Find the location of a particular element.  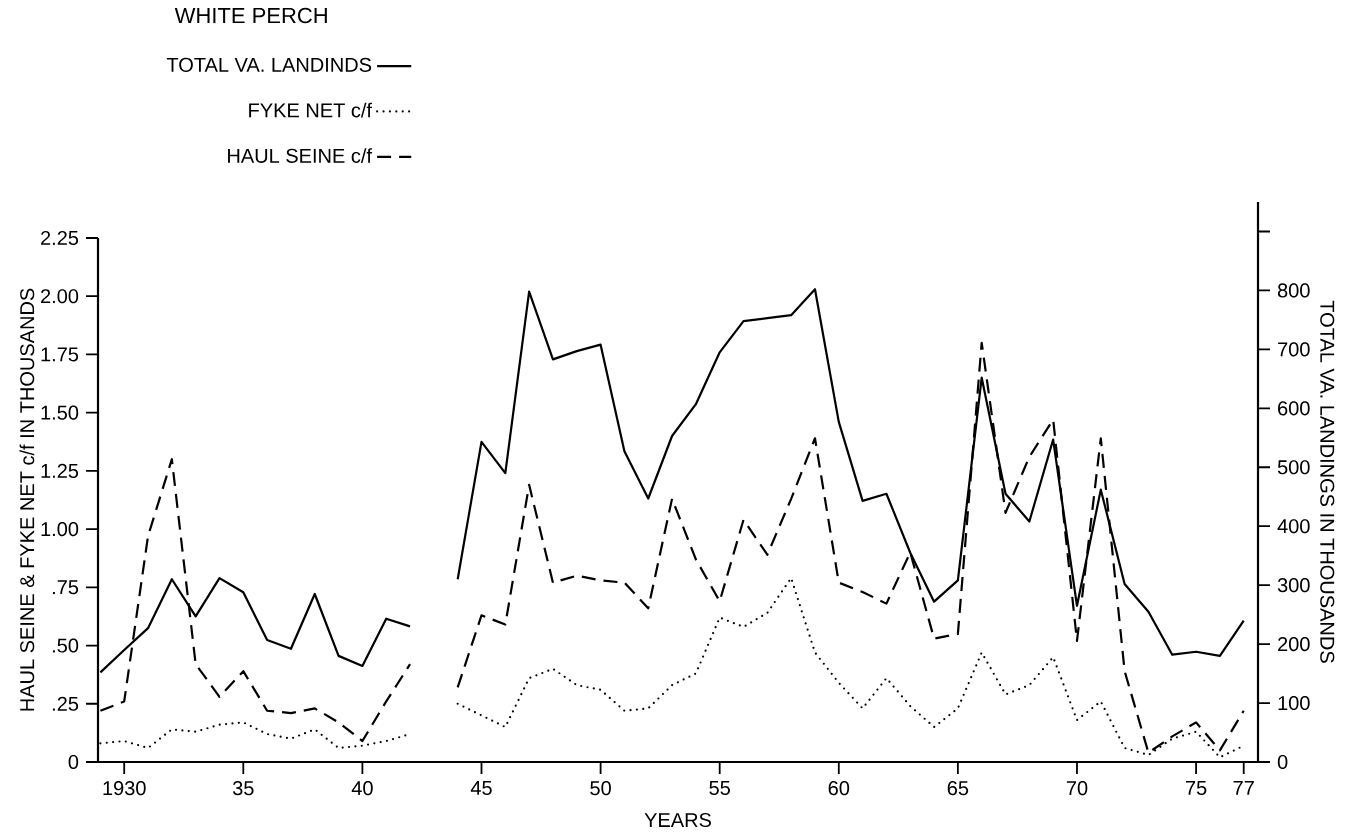

x-tick-label: 35 is located at coordinates (243, 788).